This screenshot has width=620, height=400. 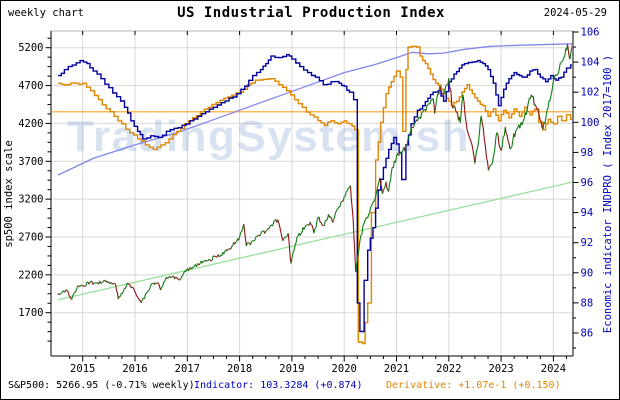 What do you see at coordinates (311, 13) in the screenshot?
I see `chart-title: US Industrial Production Index` at bounding box center [311, 13].